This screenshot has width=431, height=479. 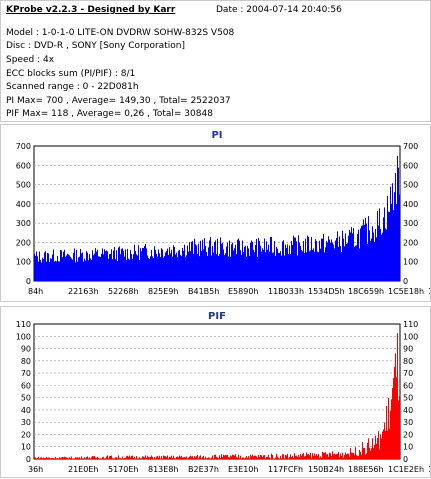 I want to click on chart-0-y-tick-right: 300, so click(x=410, y=223).